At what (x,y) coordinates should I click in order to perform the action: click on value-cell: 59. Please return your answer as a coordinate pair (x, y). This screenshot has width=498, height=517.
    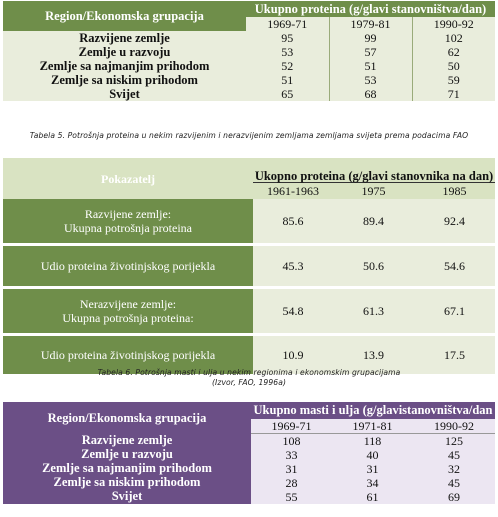
    Looking at the image, I should click on (453, 80).